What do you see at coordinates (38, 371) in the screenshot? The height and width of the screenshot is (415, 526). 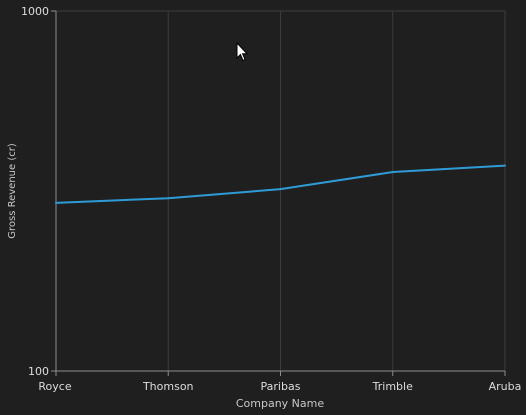 I see `y-tick-label: 100` at bounding box center [38, 371].